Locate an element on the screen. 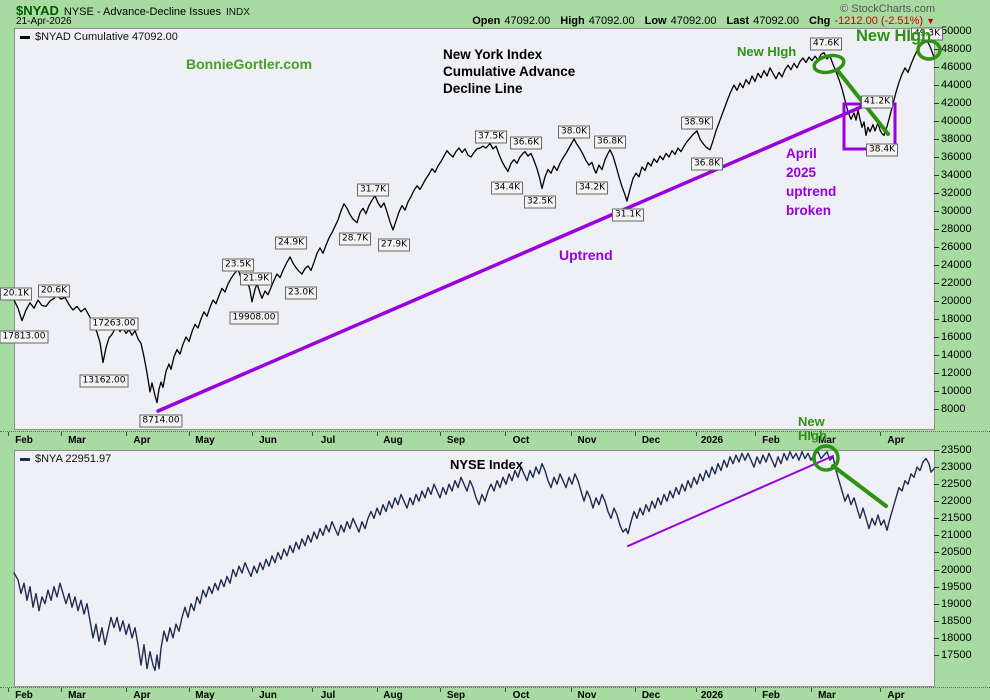  price-callout: 17263.00 is located at coordinates (114, 324).